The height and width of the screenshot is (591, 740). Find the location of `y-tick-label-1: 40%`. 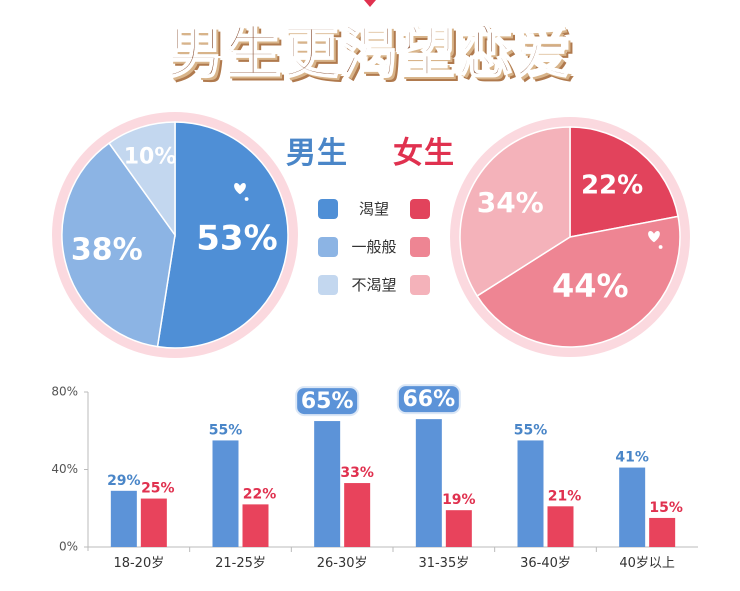

y-tick-label-1: 40% is located at coordinates (64, 469).